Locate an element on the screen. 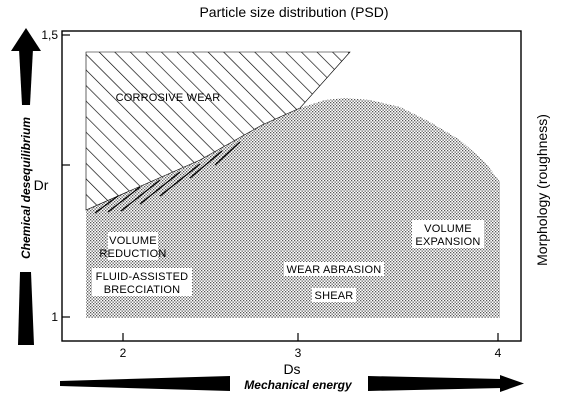 The height and width of the screenshot is (400, 562). mechanical-energy-arrow is located at coordinates (292, 383).